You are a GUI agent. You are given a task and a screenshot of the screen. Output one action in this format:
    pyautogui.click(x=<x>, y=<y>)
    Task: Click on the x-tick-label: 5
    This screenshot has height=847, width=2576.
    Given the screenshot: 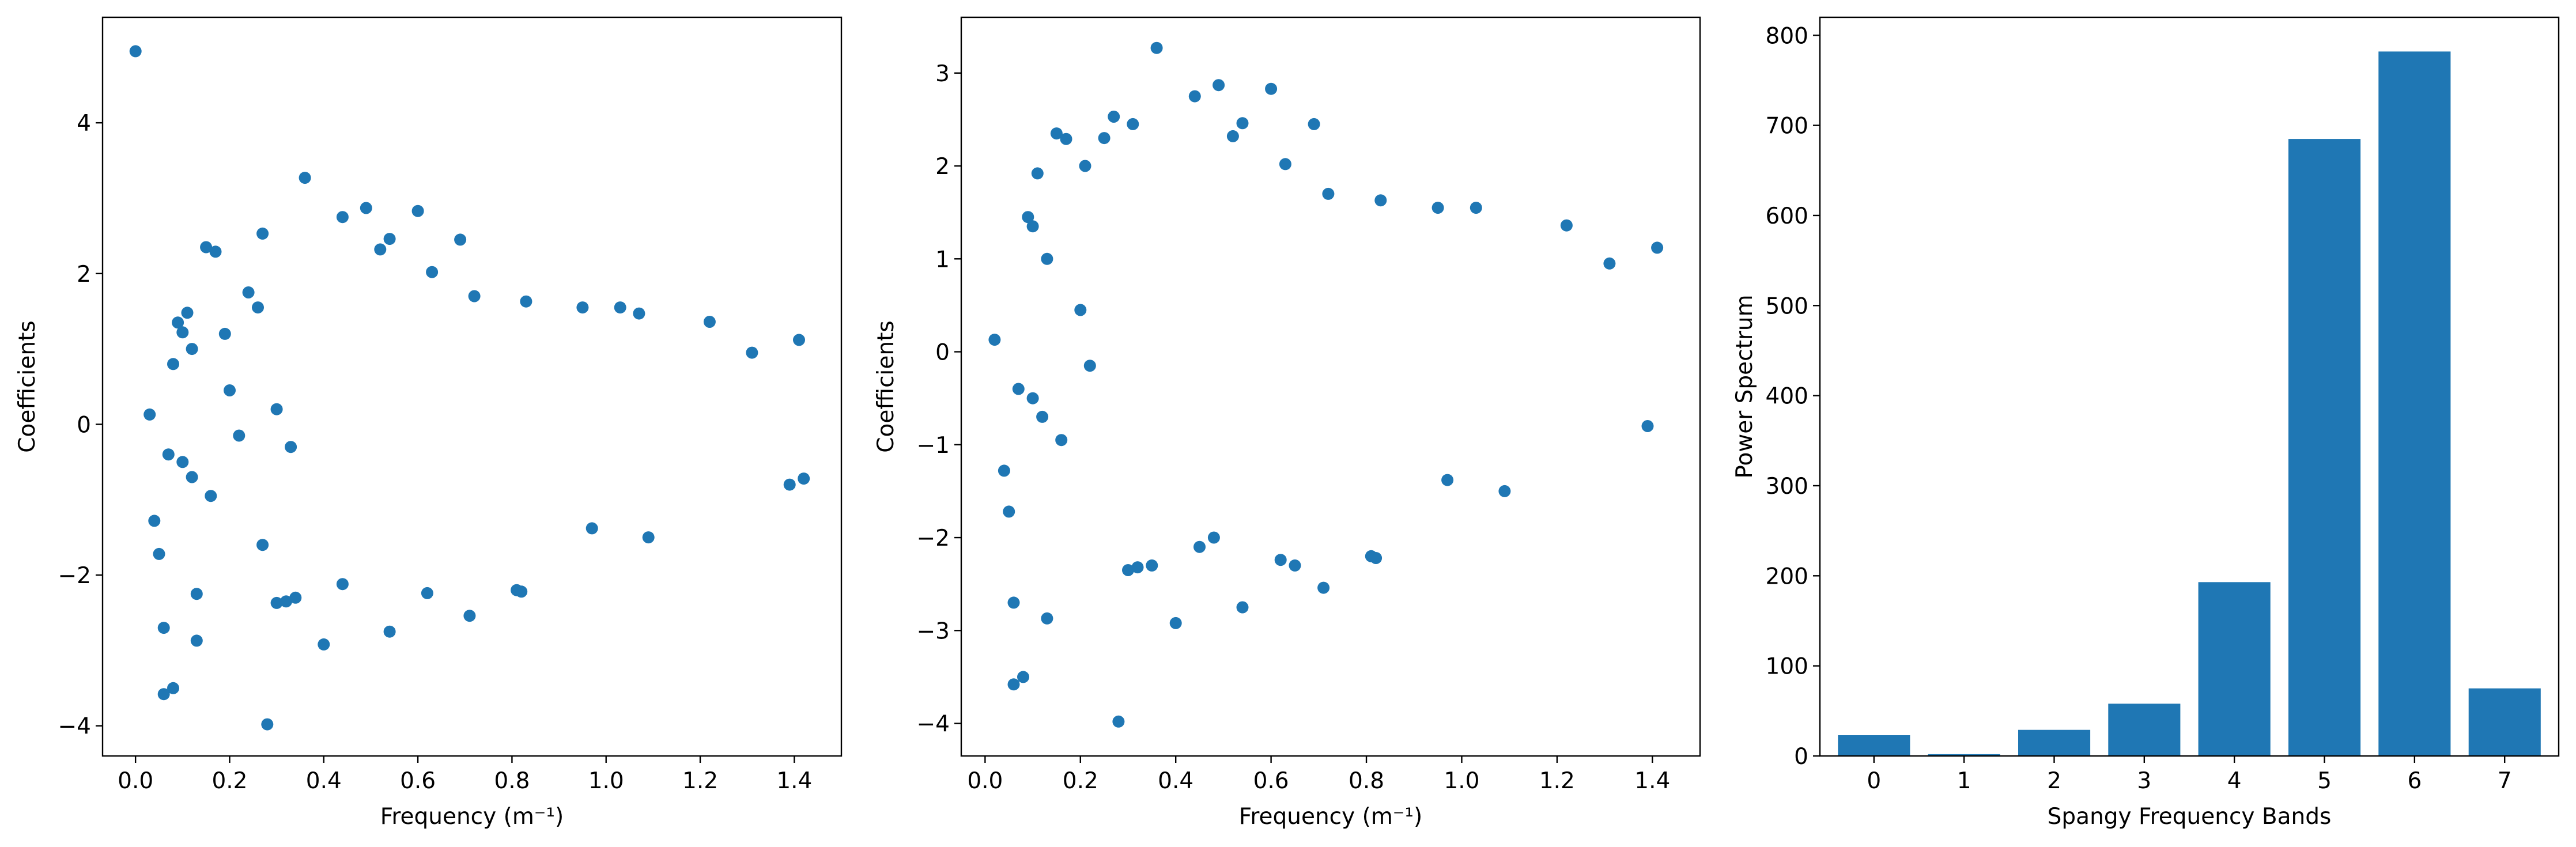 What is the action you would take?
    pyautogui.click(x=2324, y=781)
    